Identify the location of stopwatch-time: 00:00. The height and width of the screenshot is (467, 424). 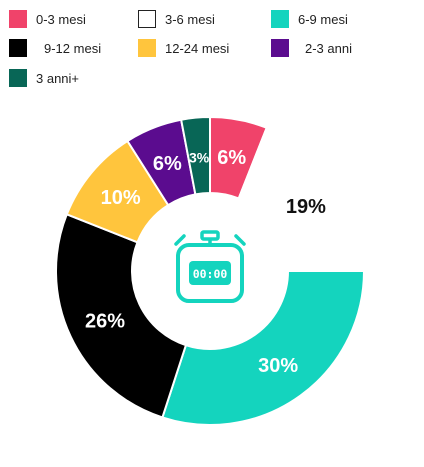
(210, 274).